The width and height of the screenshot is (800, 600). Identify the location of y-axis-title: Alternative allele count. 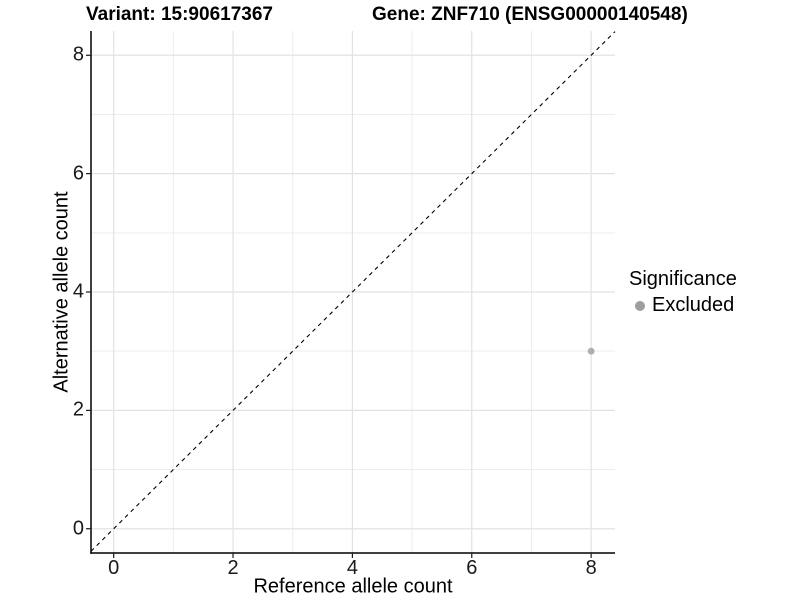
(61, 292).